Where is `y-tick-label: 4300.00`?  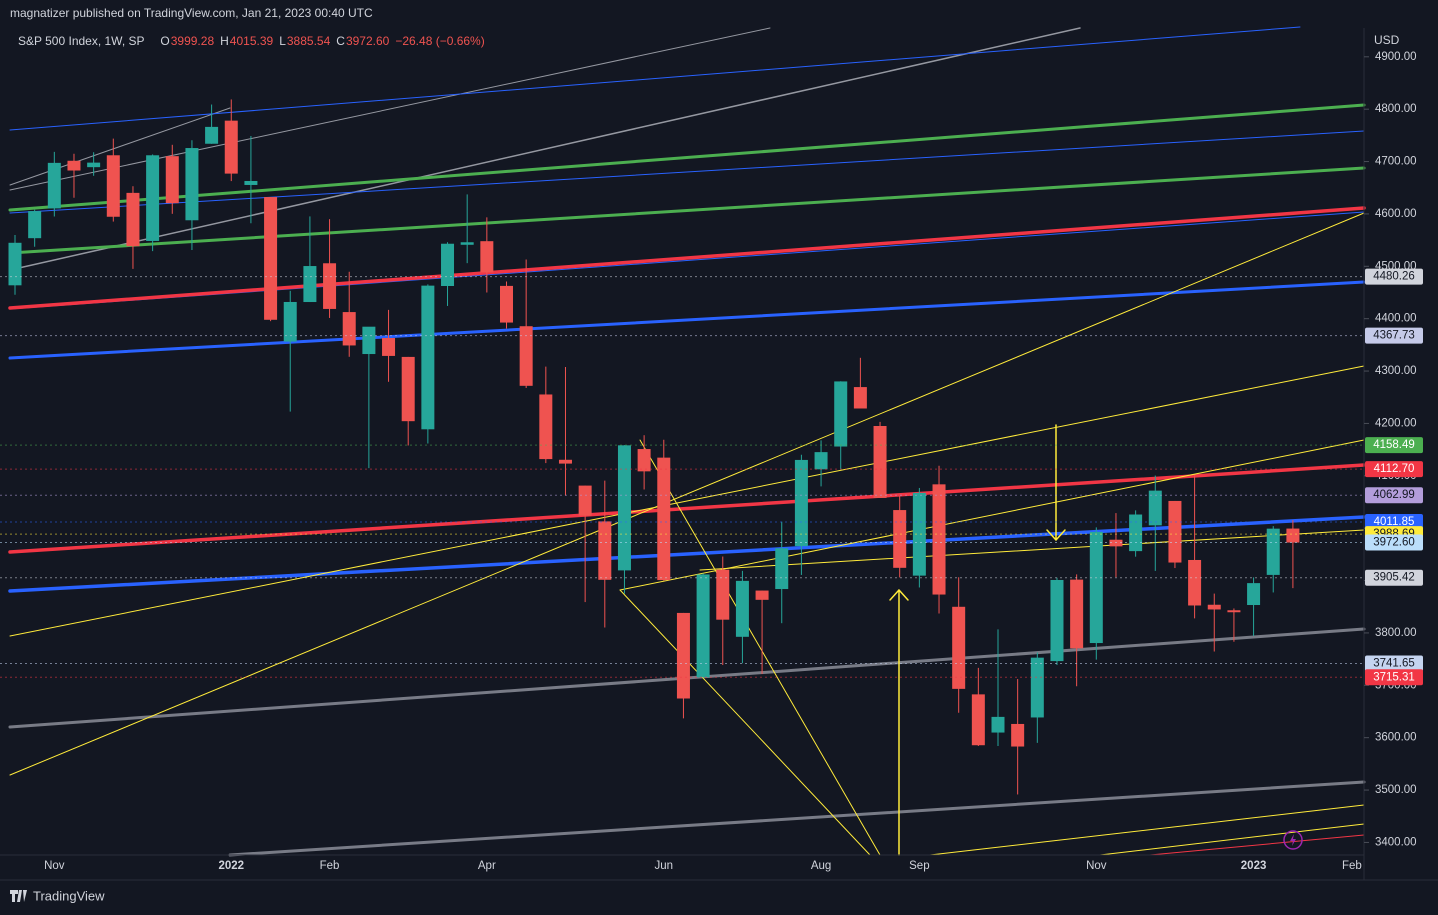 y-tick-label: 4300.00 is located at coordinates (1396, 371).